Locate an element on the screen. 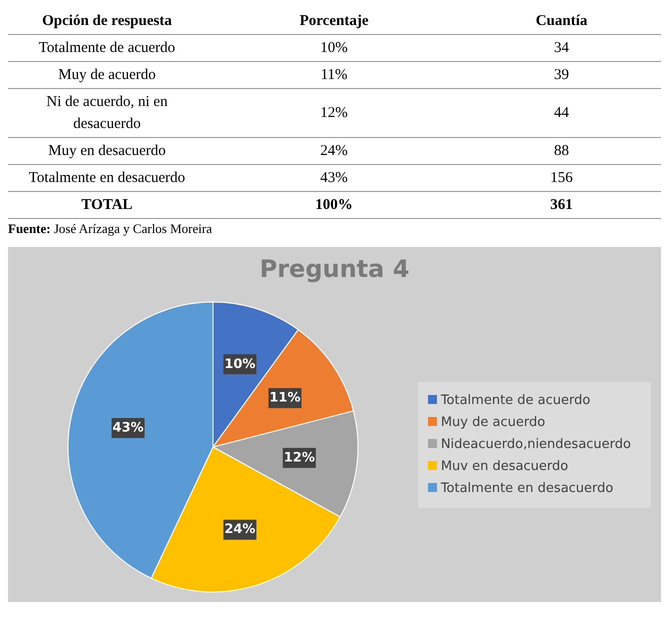 The height and width of the screenshot is (637, 669). data-label: 12% is located at coordinates (299, 458).